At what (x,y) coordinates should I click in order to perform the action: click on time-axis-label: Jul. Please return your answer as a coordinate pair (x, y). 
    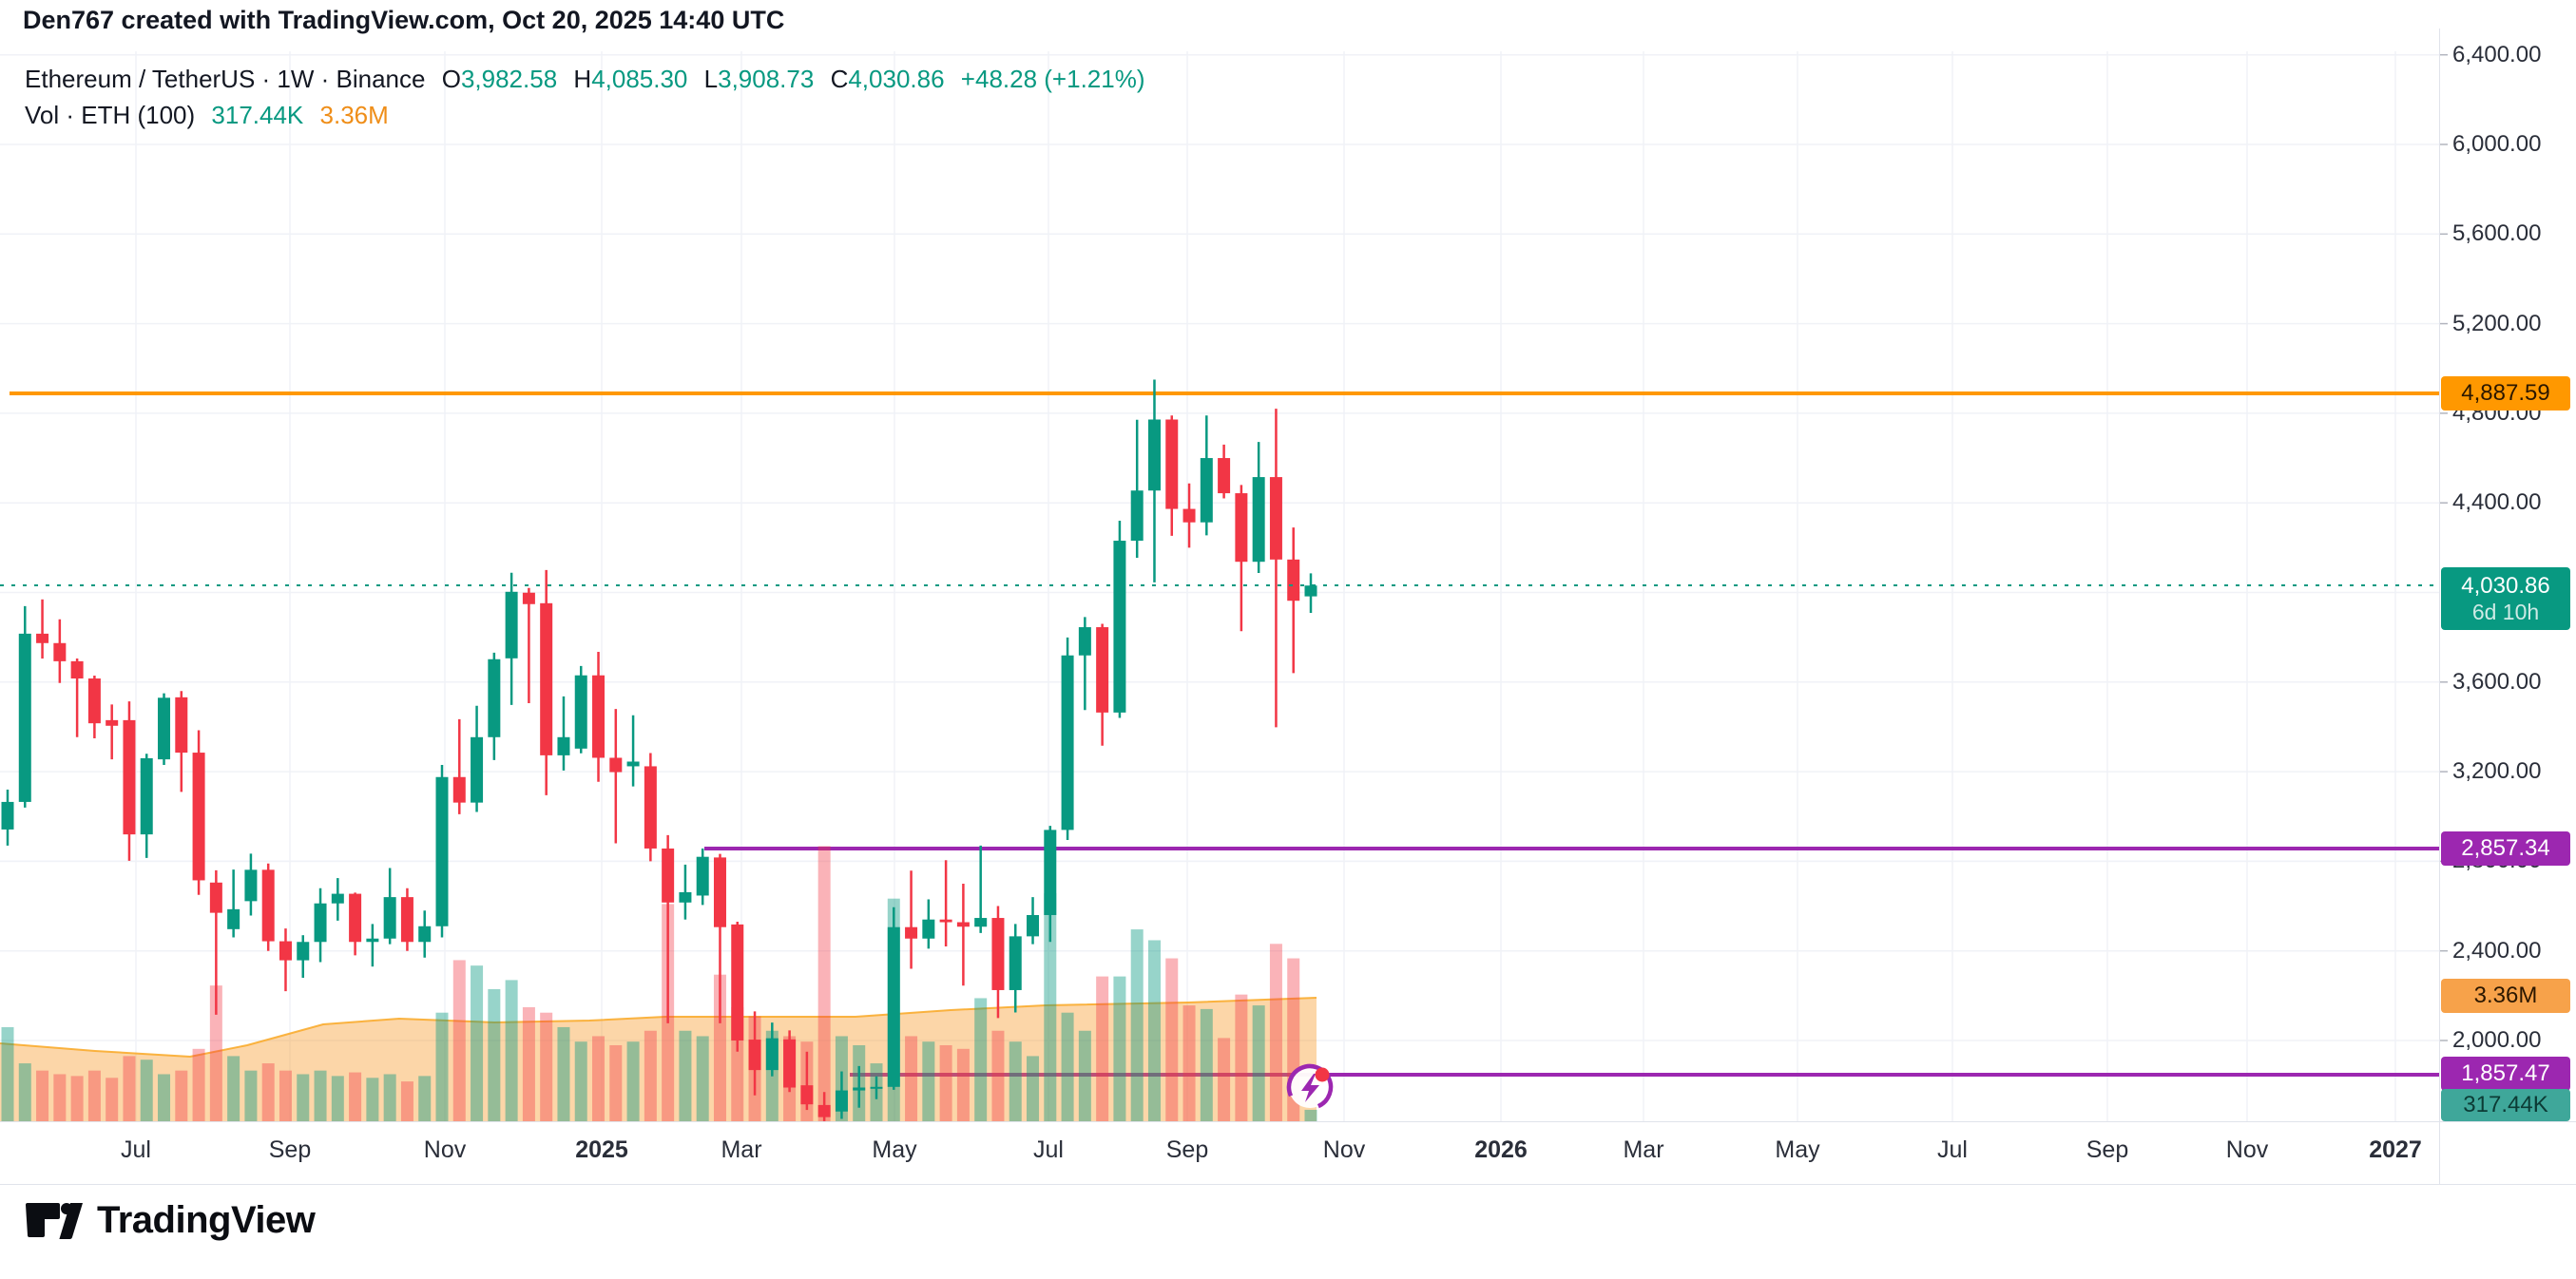
    Looking at the image, I should click on (136, 1149).